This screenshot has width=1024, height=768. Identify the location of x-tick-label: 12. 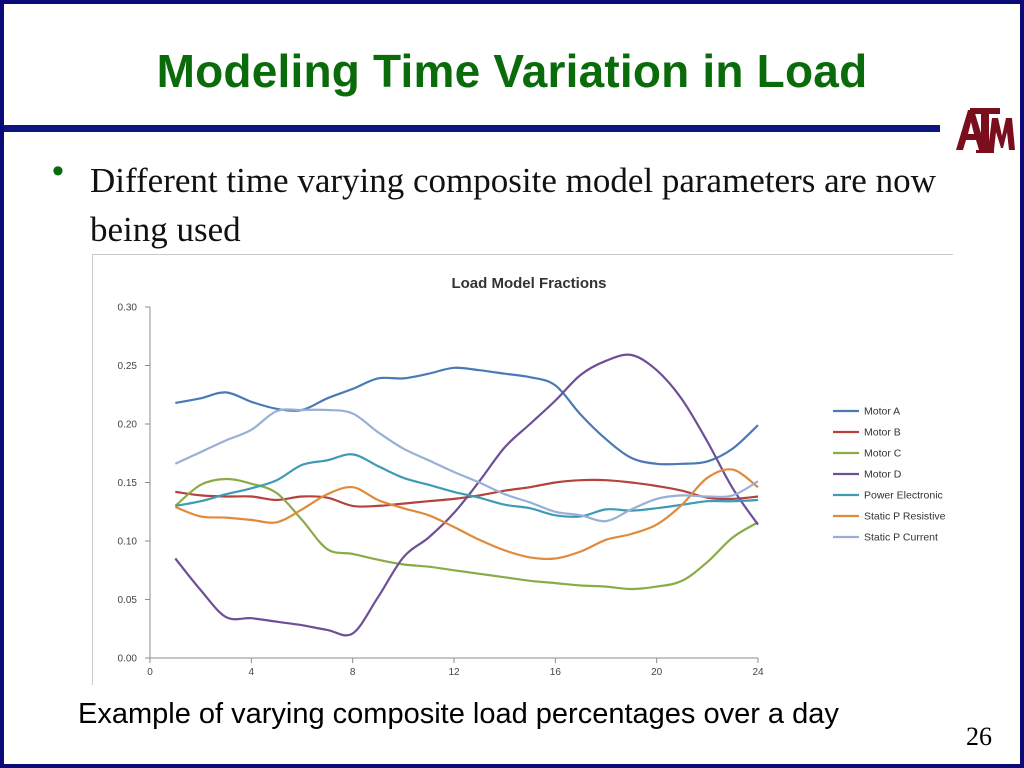
(454, 672).